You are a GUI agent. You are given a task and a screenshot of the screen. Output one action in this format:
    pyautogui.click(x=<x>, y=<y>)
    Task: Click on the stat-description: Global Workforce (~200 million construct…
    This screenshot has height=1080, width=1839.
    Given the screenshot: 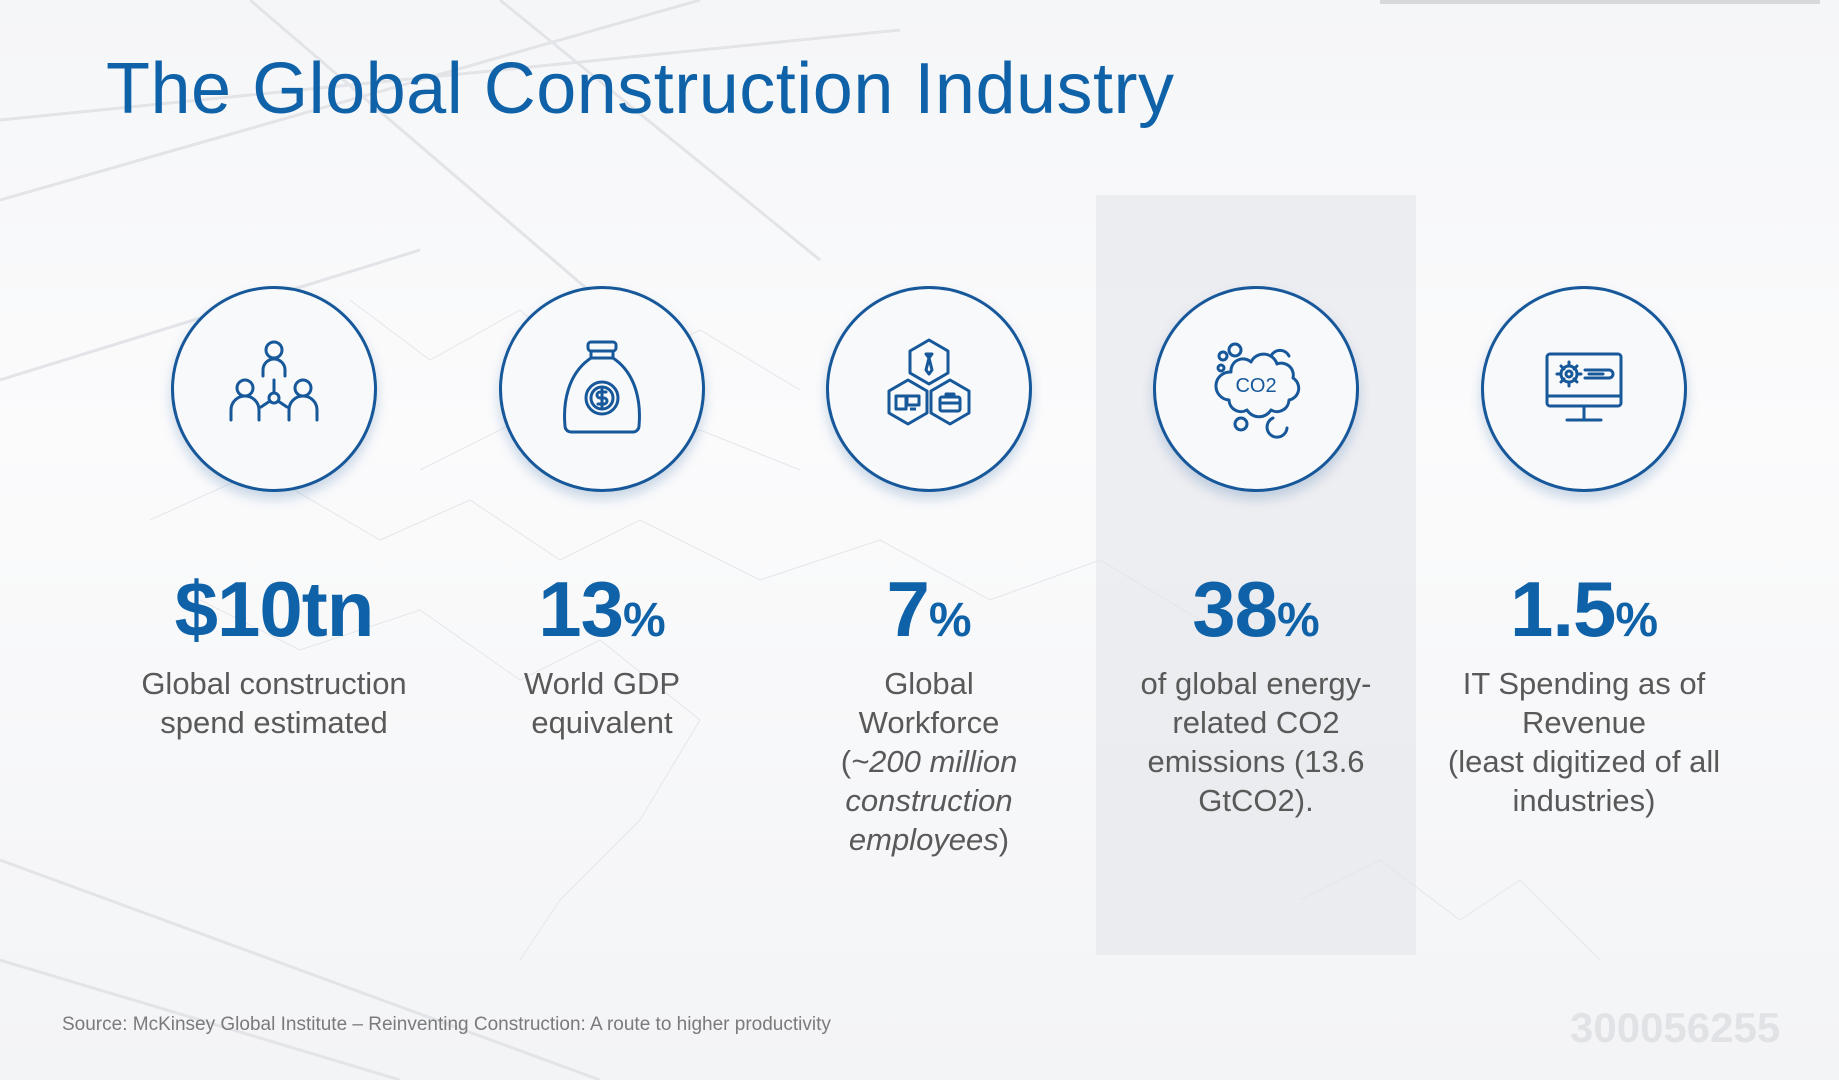 What is the action you would take?
    pyautogui.click(x=929, y=761)
    